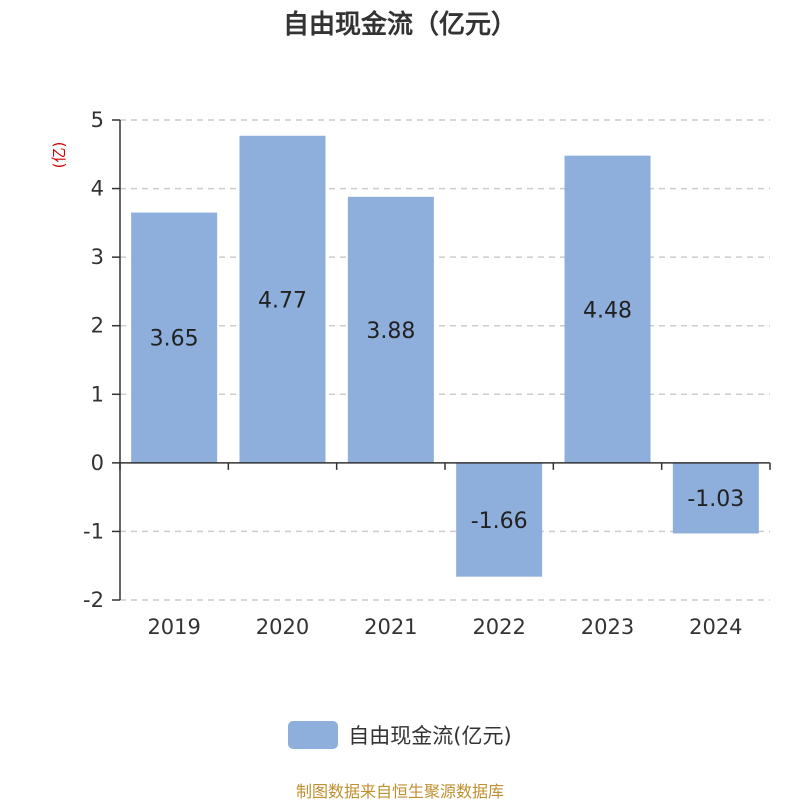 The width and height of the screenshot is (800, 802). What do you see at coordinates (390, 627) in the screenshot?
I see `x-tick-label: 2021` at bounding box center [390, 627].